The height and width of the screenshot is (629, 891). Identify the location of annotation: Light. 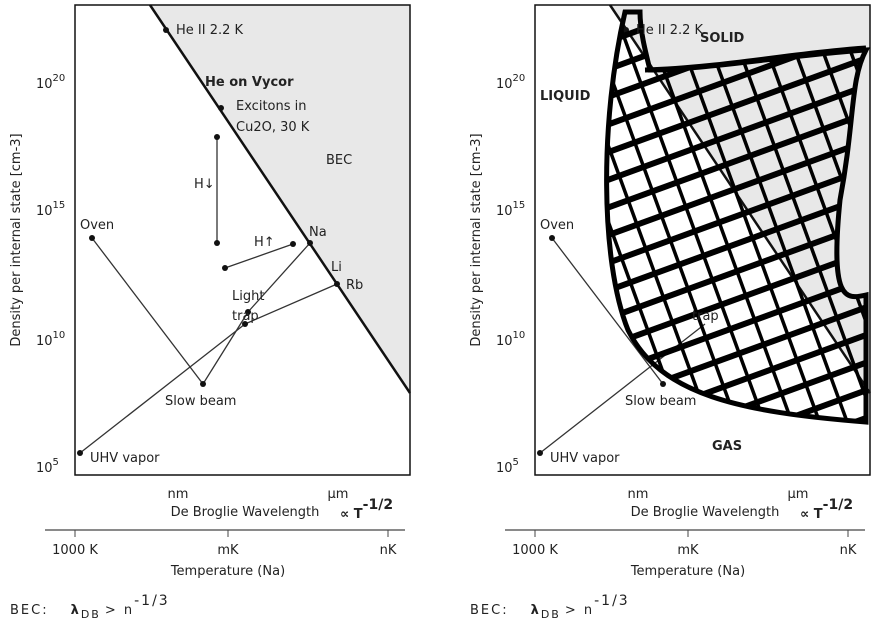
(248, 296).